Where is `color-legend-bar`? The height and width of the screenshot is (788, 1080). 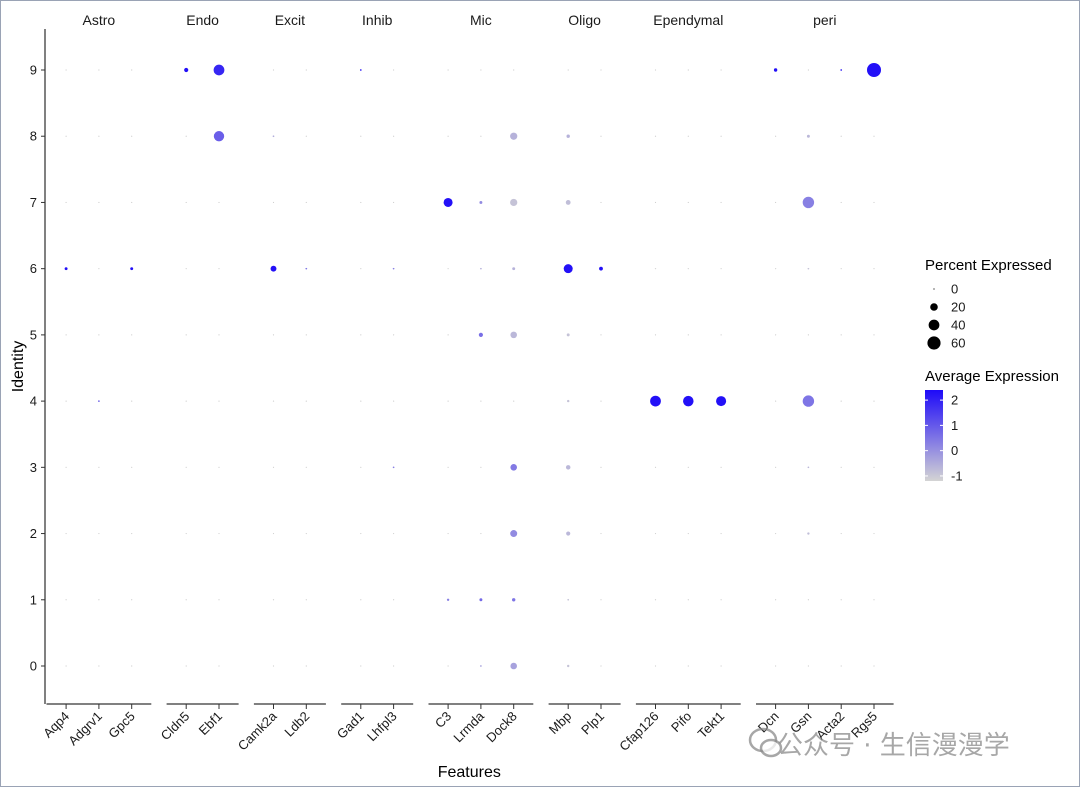 color-legend-bar is located at coordinates (934, 435).